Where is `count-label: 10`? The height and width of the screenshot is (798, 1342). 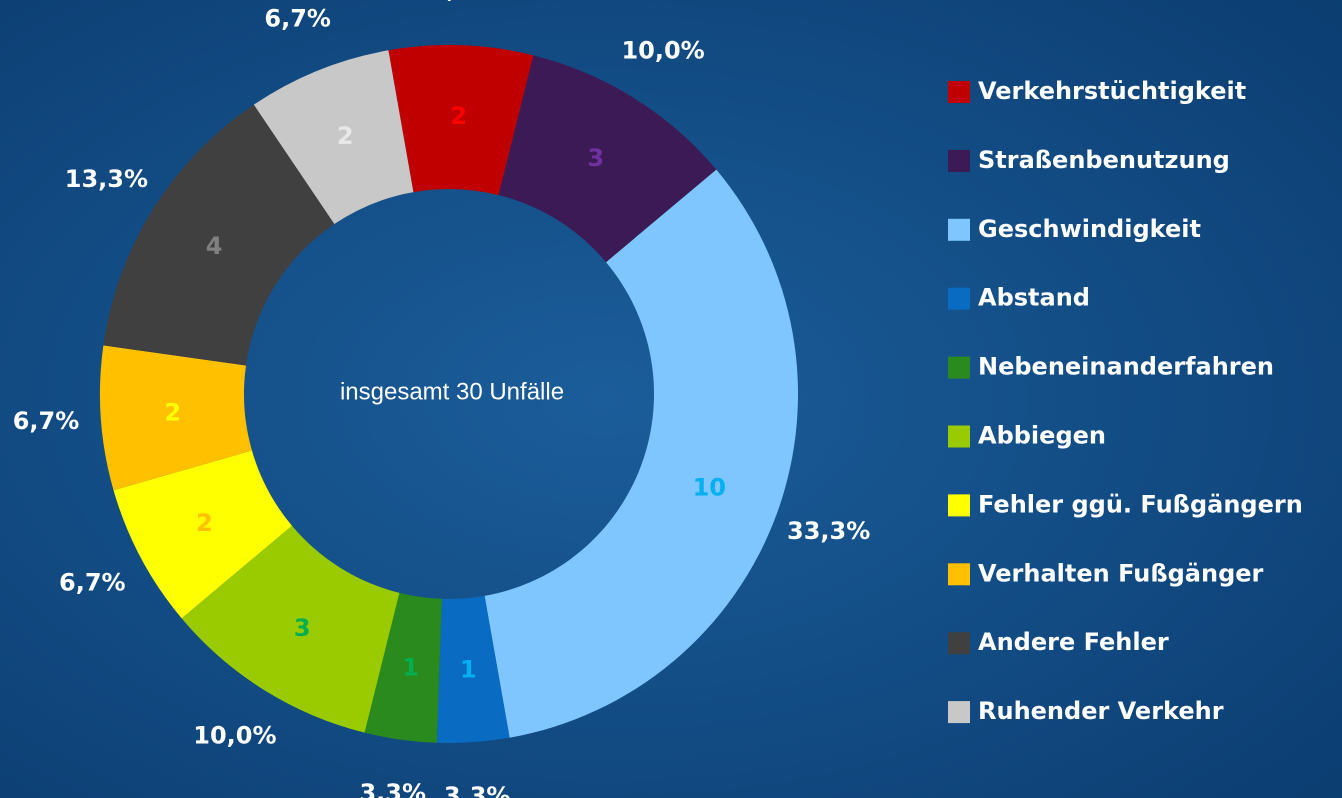 count-label: 10 is located at coordinates (709, 488).